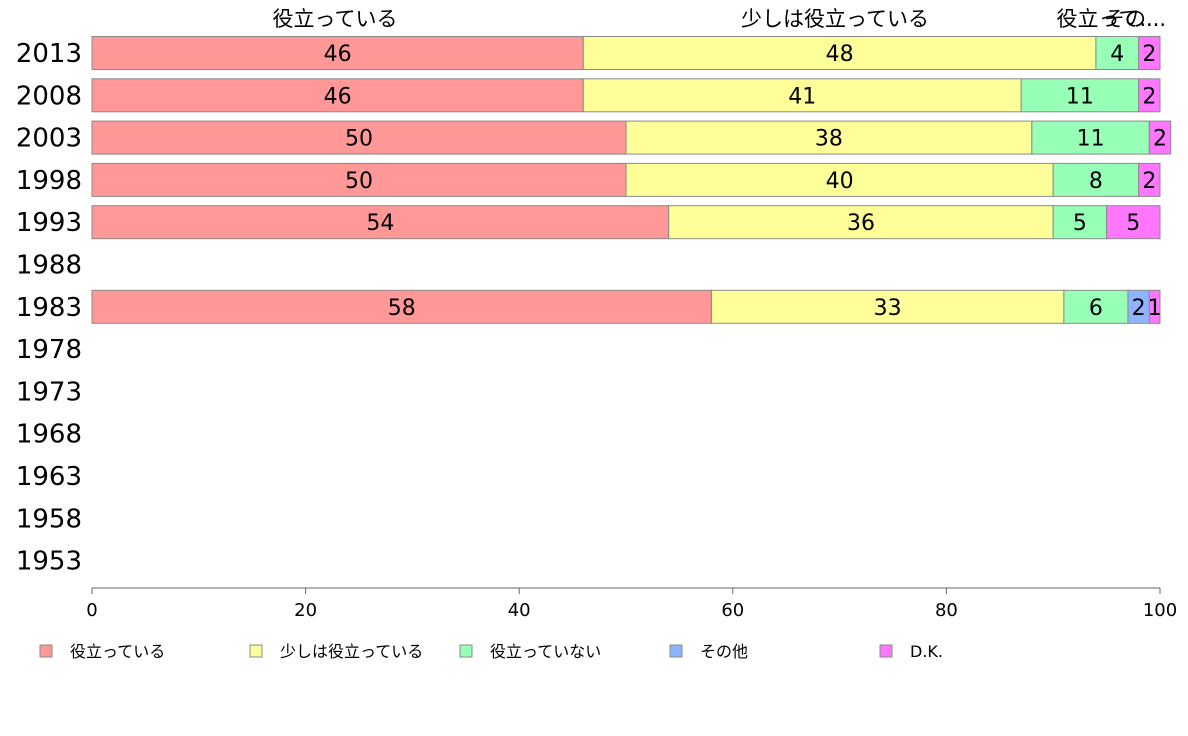 This screenshot has width=1188, height=736. Describe the element at coordinates (49, 266) in the screenshot. I see `y-tick-label: 1988` at that location.